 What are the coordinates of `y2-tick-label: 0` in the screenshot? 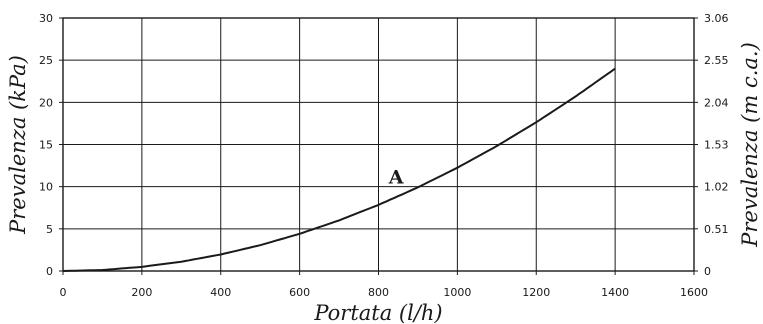 It's located at (707, 271).